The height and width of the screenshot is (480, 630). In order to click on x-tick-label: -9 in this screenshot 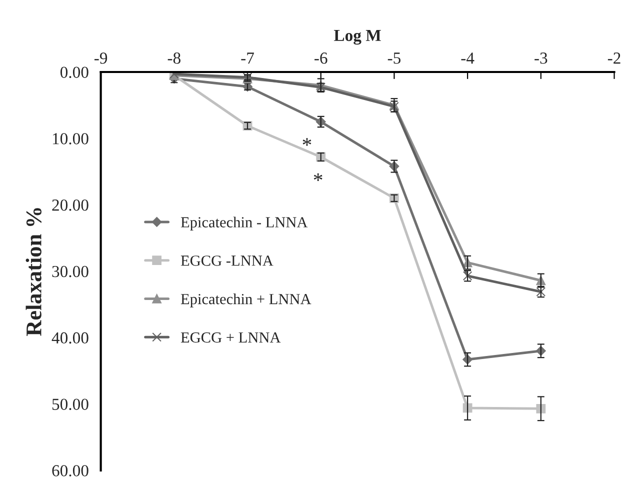, I will do `click(101, 58)`.